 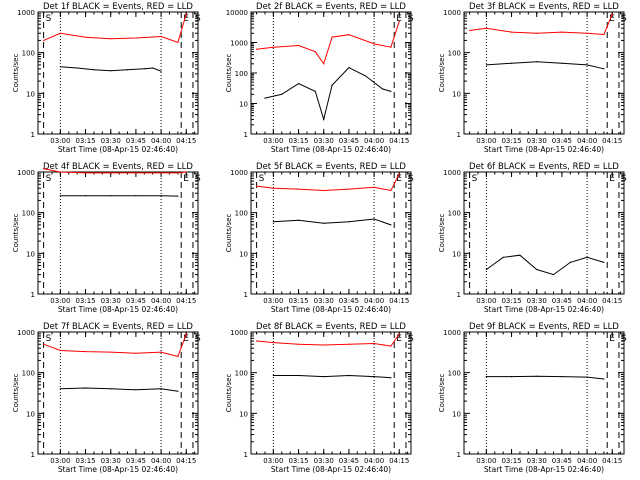 I want to click on x-tick-label: 04:15, so click(x=612, y=301).